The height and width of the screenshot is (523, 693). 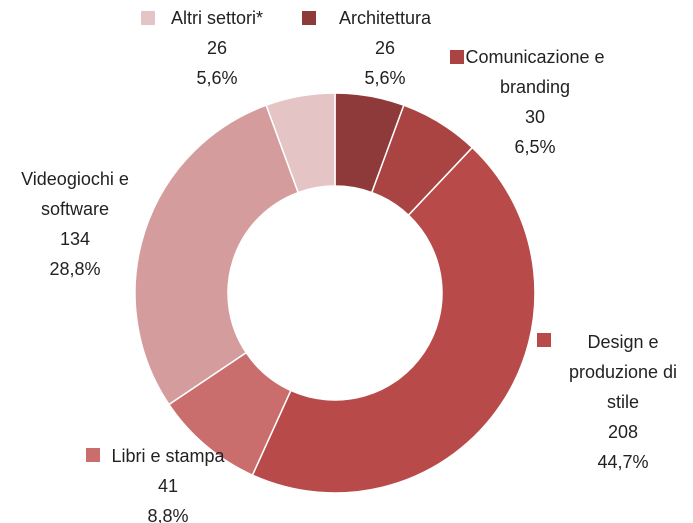 I want to click on percent-label: 28,8%, so click(x=75, y=269).